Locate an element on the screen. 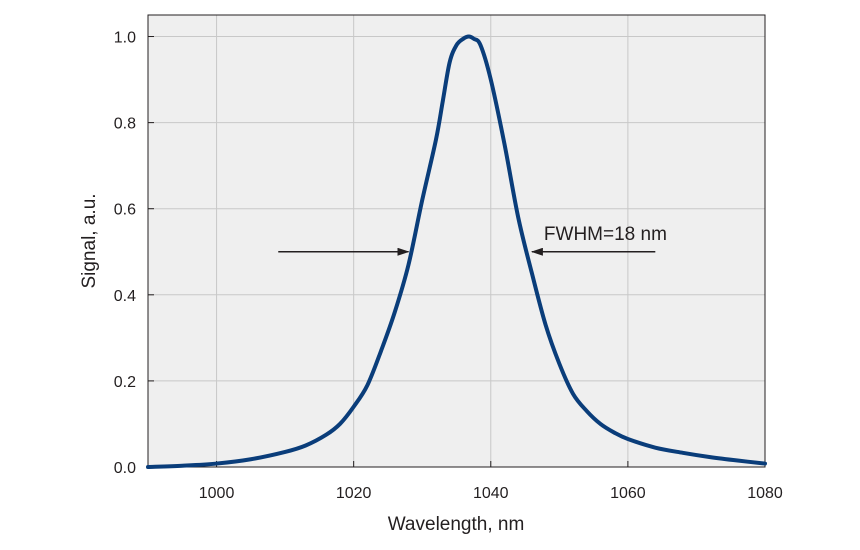 This screenshot has width=860, height=550. x-tick-labels: 1000 1020 1040 1060 1080 is located at coordinates (491, 493).